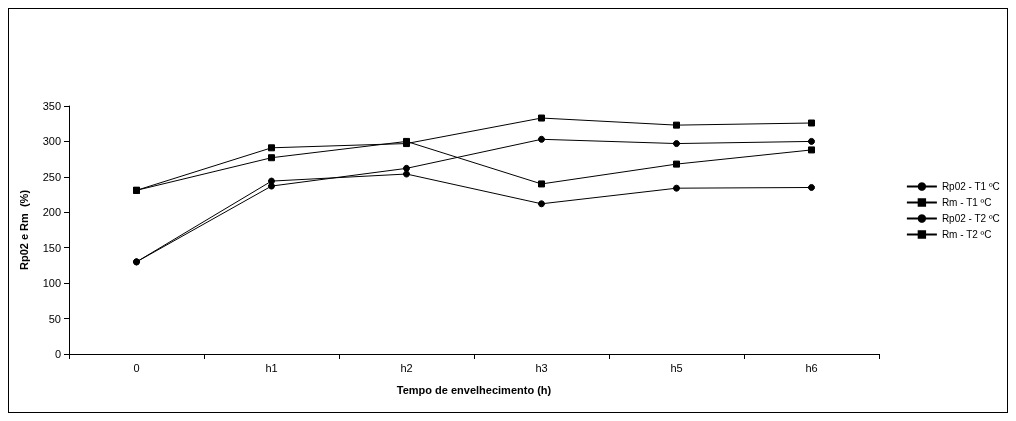 This screenshot has width=1016, height=421. What do you see at coordinates (271, 367) in the screenshot?
I see `x-tick-label: h1` at bounding box center [271, 367].